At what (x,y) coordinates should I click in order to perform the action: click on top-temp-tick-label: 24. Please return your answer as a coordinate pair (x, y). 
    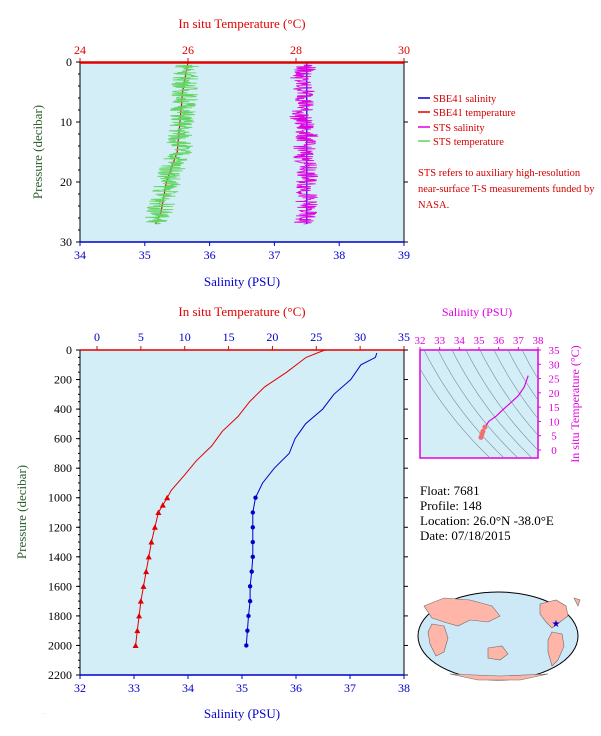
    Looking at the image, I should click on (80, 50).